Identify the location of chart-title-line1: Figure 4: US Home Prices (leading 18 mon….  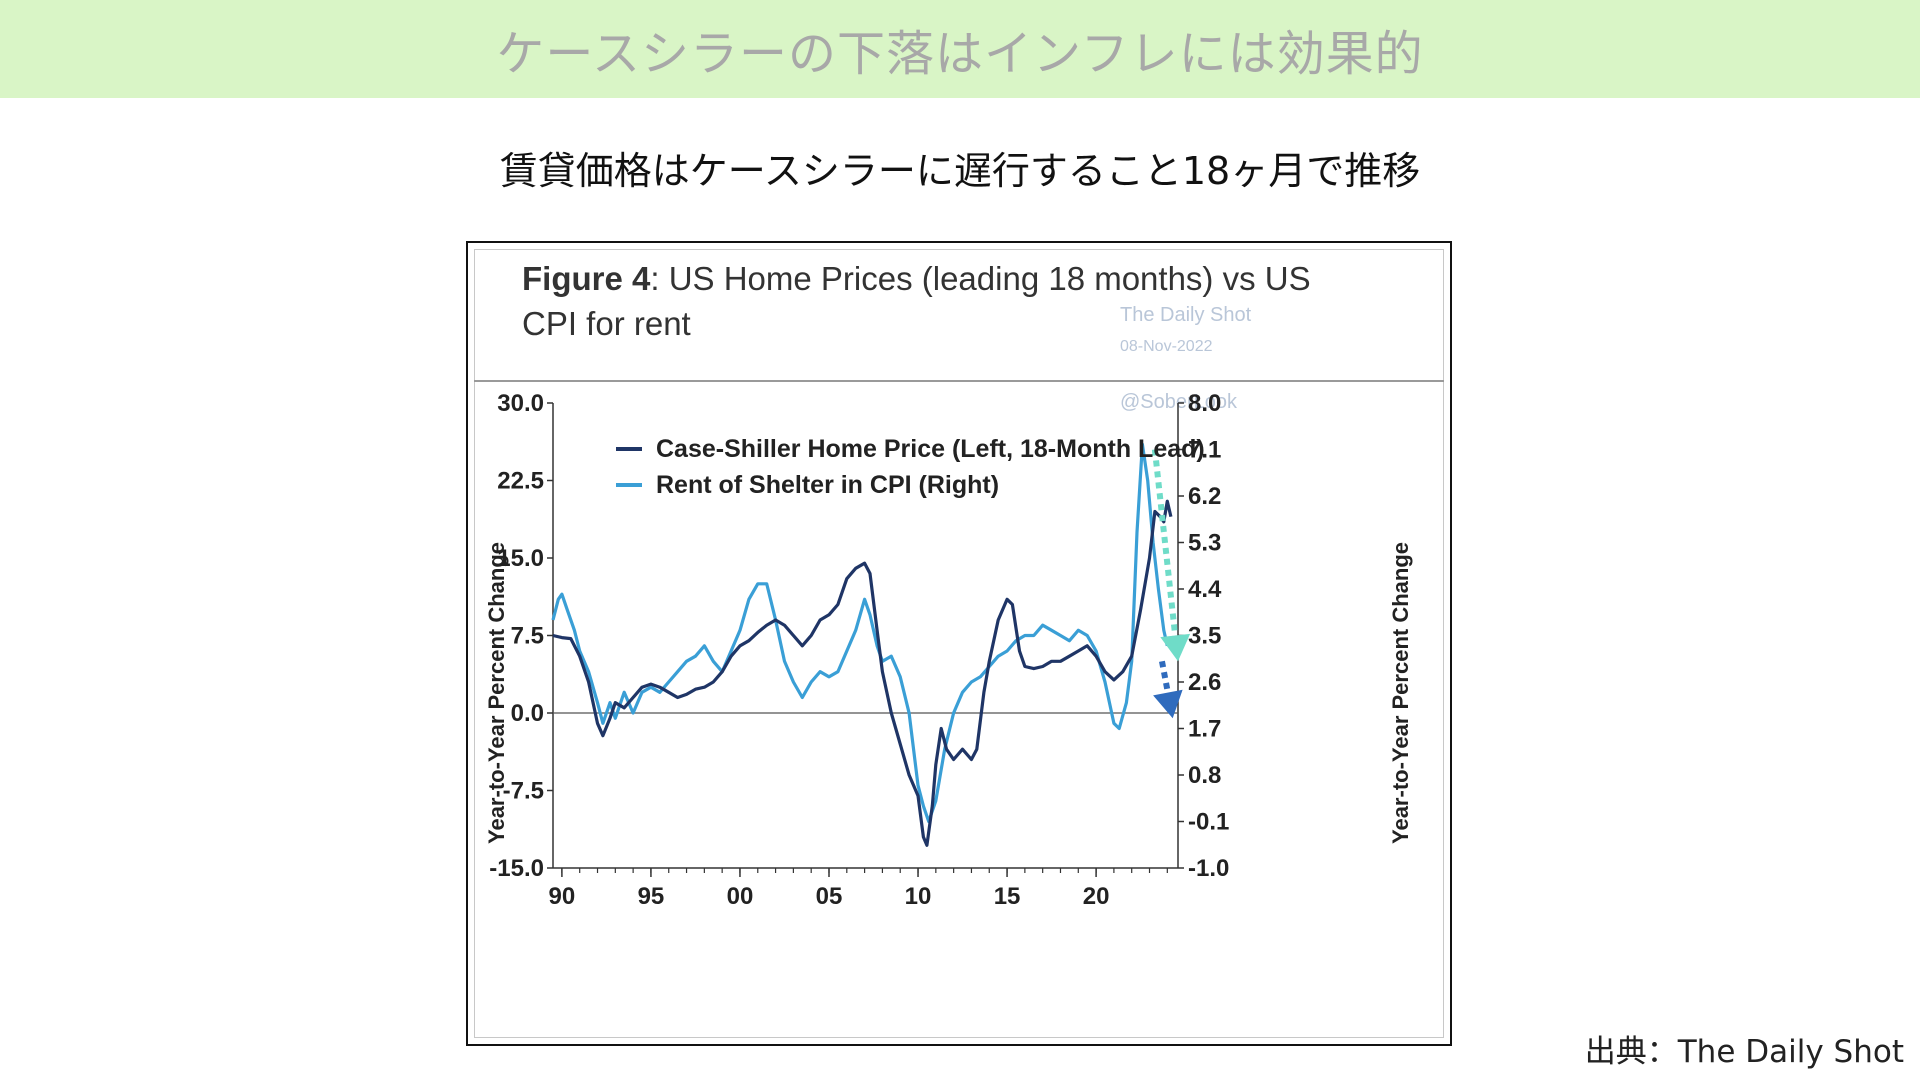
(916, 278).